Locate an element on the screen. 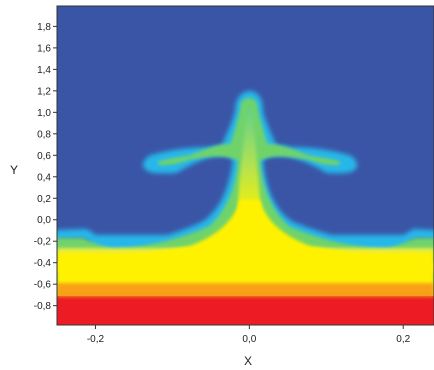  y-tick-label: 1,6 is located at coordinates (44, 48).